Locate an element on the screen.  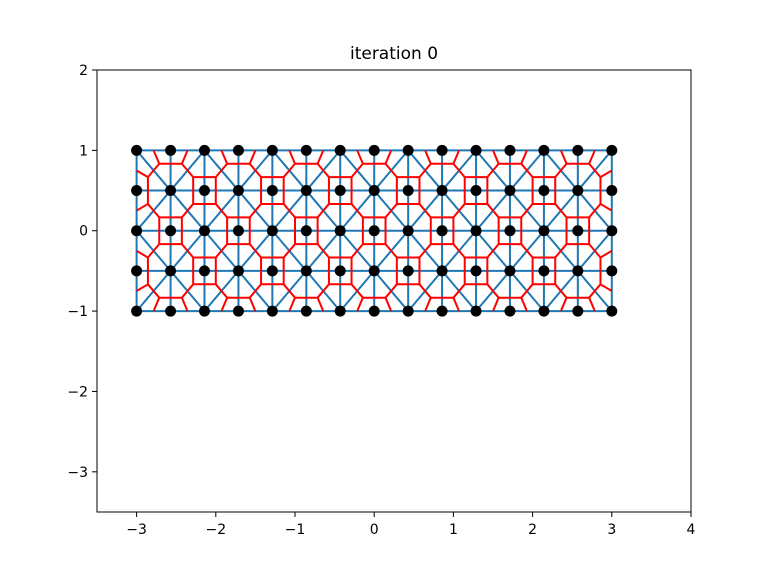
x-tick-label: −3 is located at coordinates (136, 530).